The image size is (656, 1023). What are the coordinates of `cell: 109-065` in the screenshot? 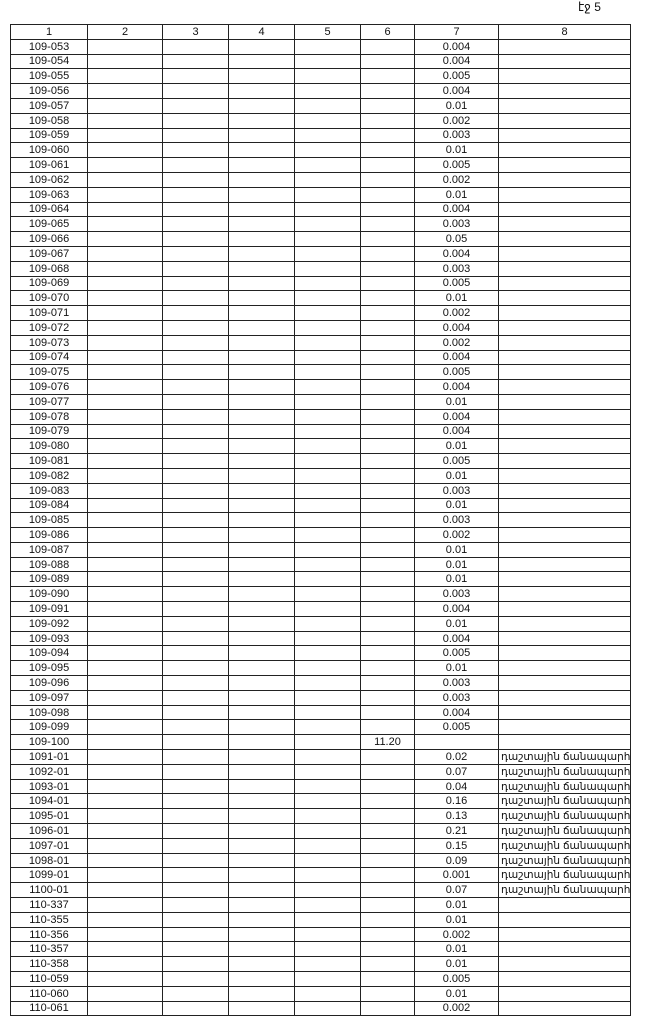 It's located at (49, 224).